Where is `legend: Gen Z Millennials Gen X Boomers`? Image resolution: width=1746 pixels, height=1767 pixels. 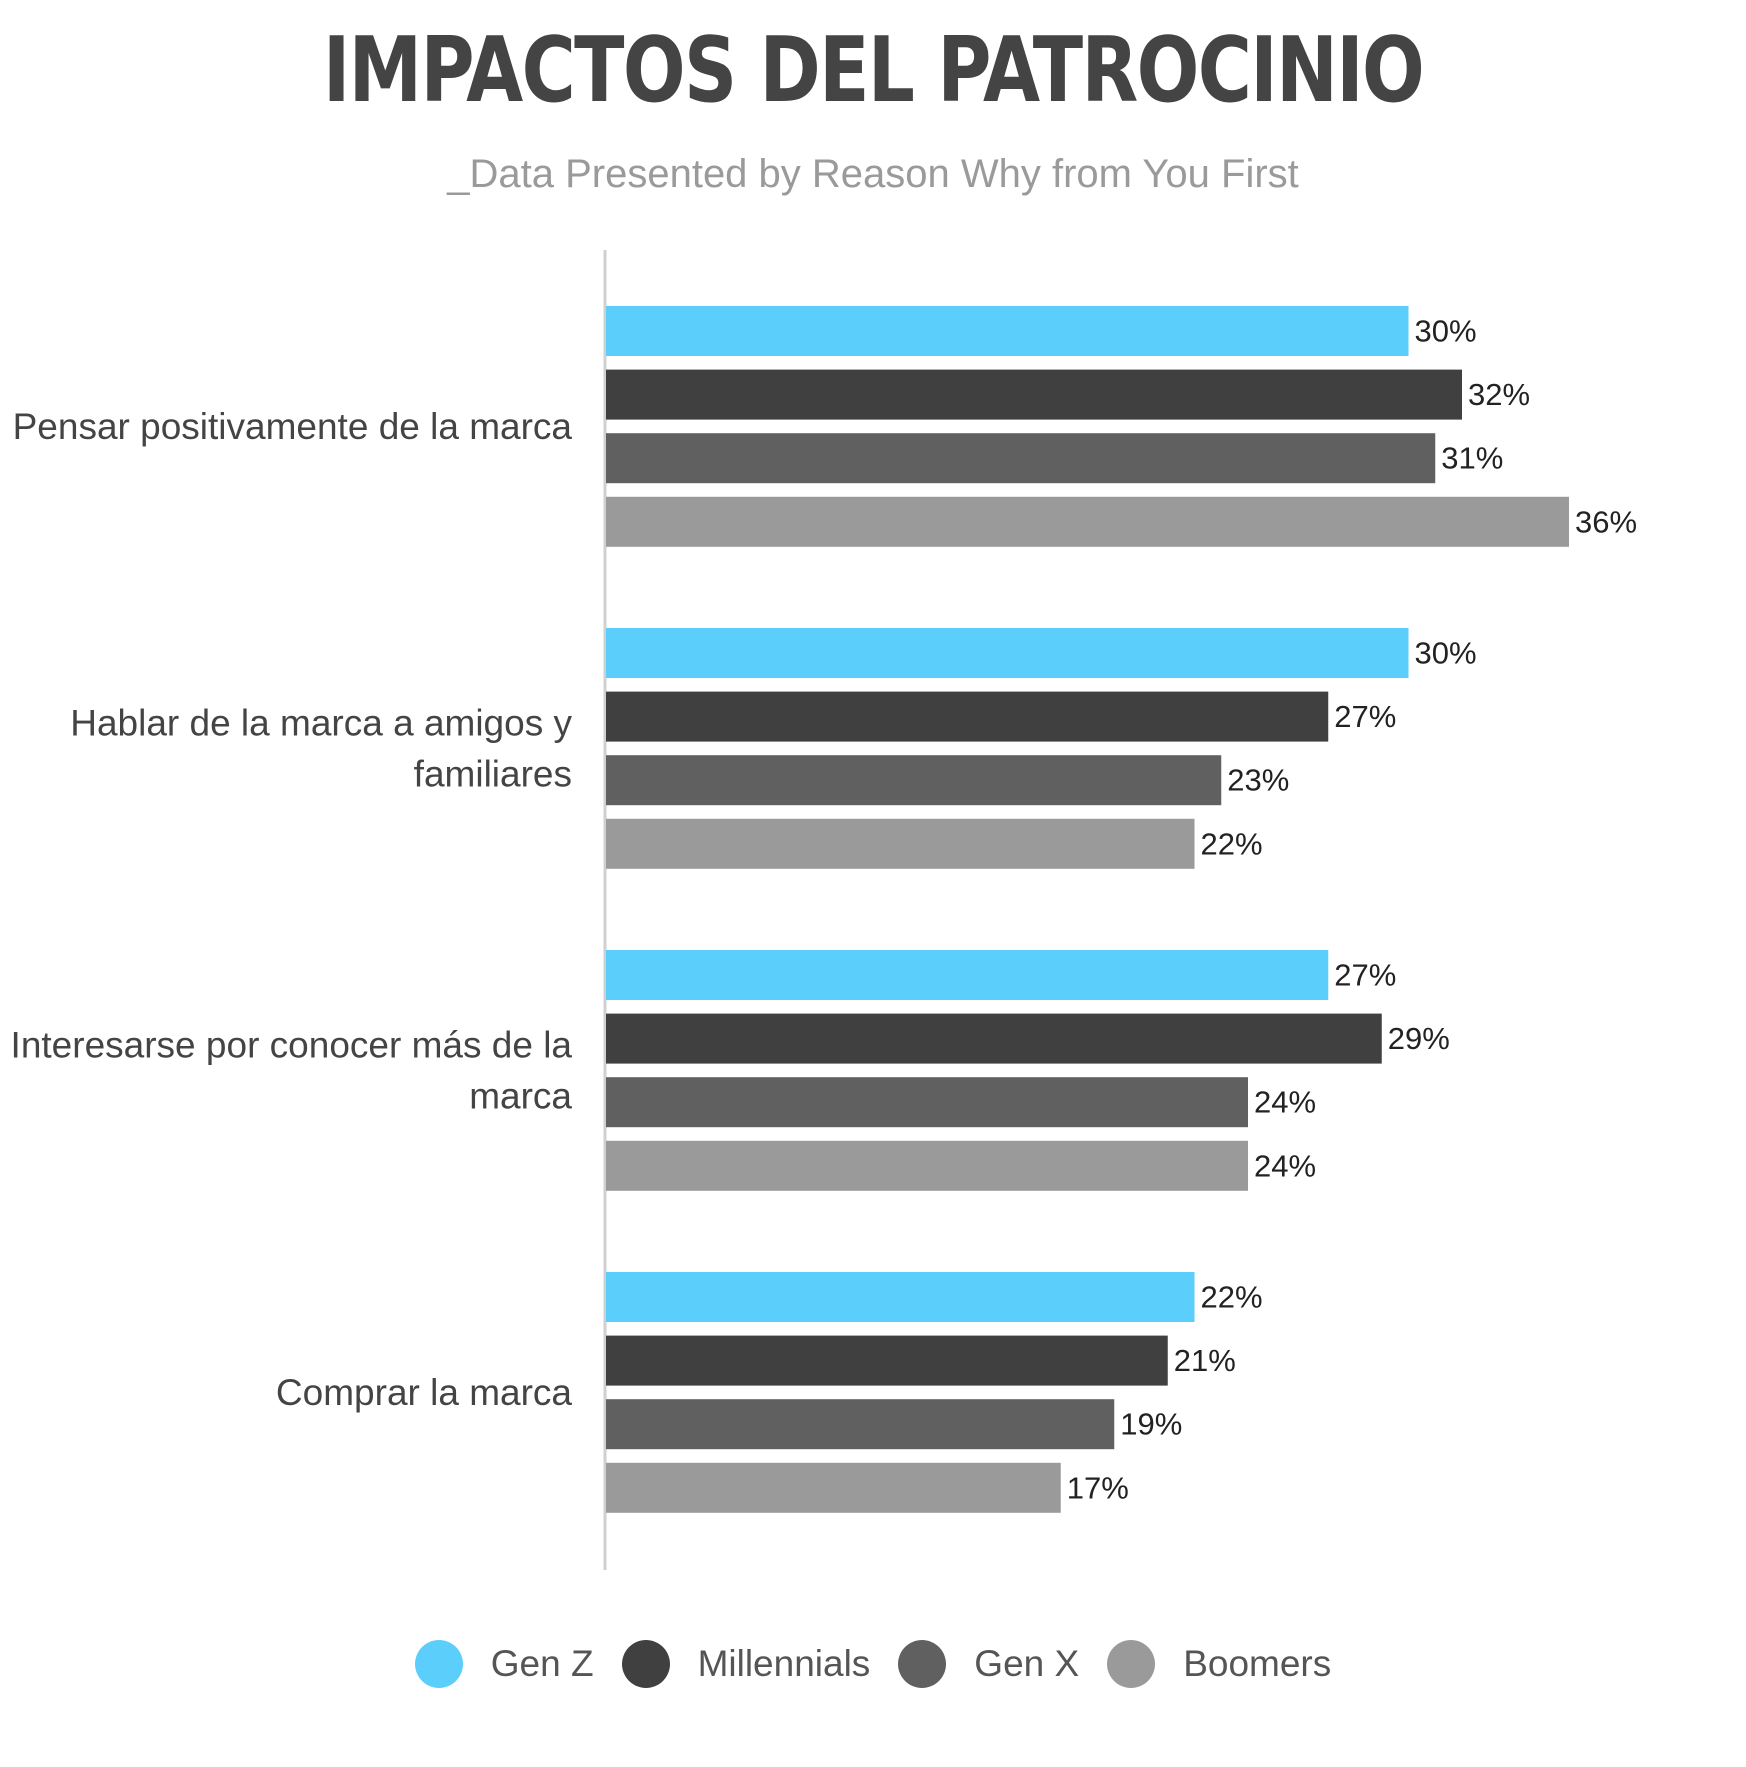 legend: Gen Z Millennials Gen X Boomers is located at coordinates (873, 1664).